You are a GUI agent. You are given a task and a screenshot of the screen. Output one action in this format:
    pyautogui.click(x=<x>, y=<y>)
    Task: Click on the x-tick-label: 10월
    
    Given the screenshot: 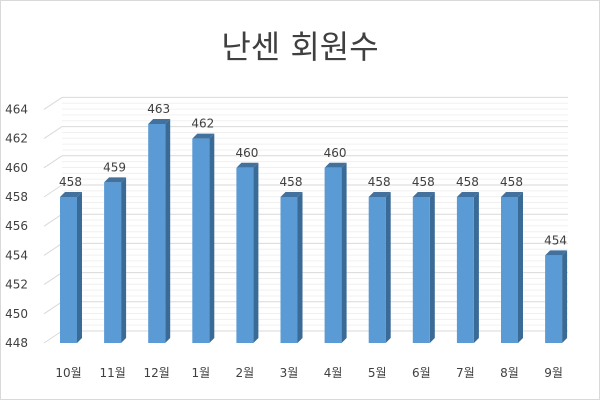 What is the action you would take?
    pyautogui.click(x=68, y=373)
    